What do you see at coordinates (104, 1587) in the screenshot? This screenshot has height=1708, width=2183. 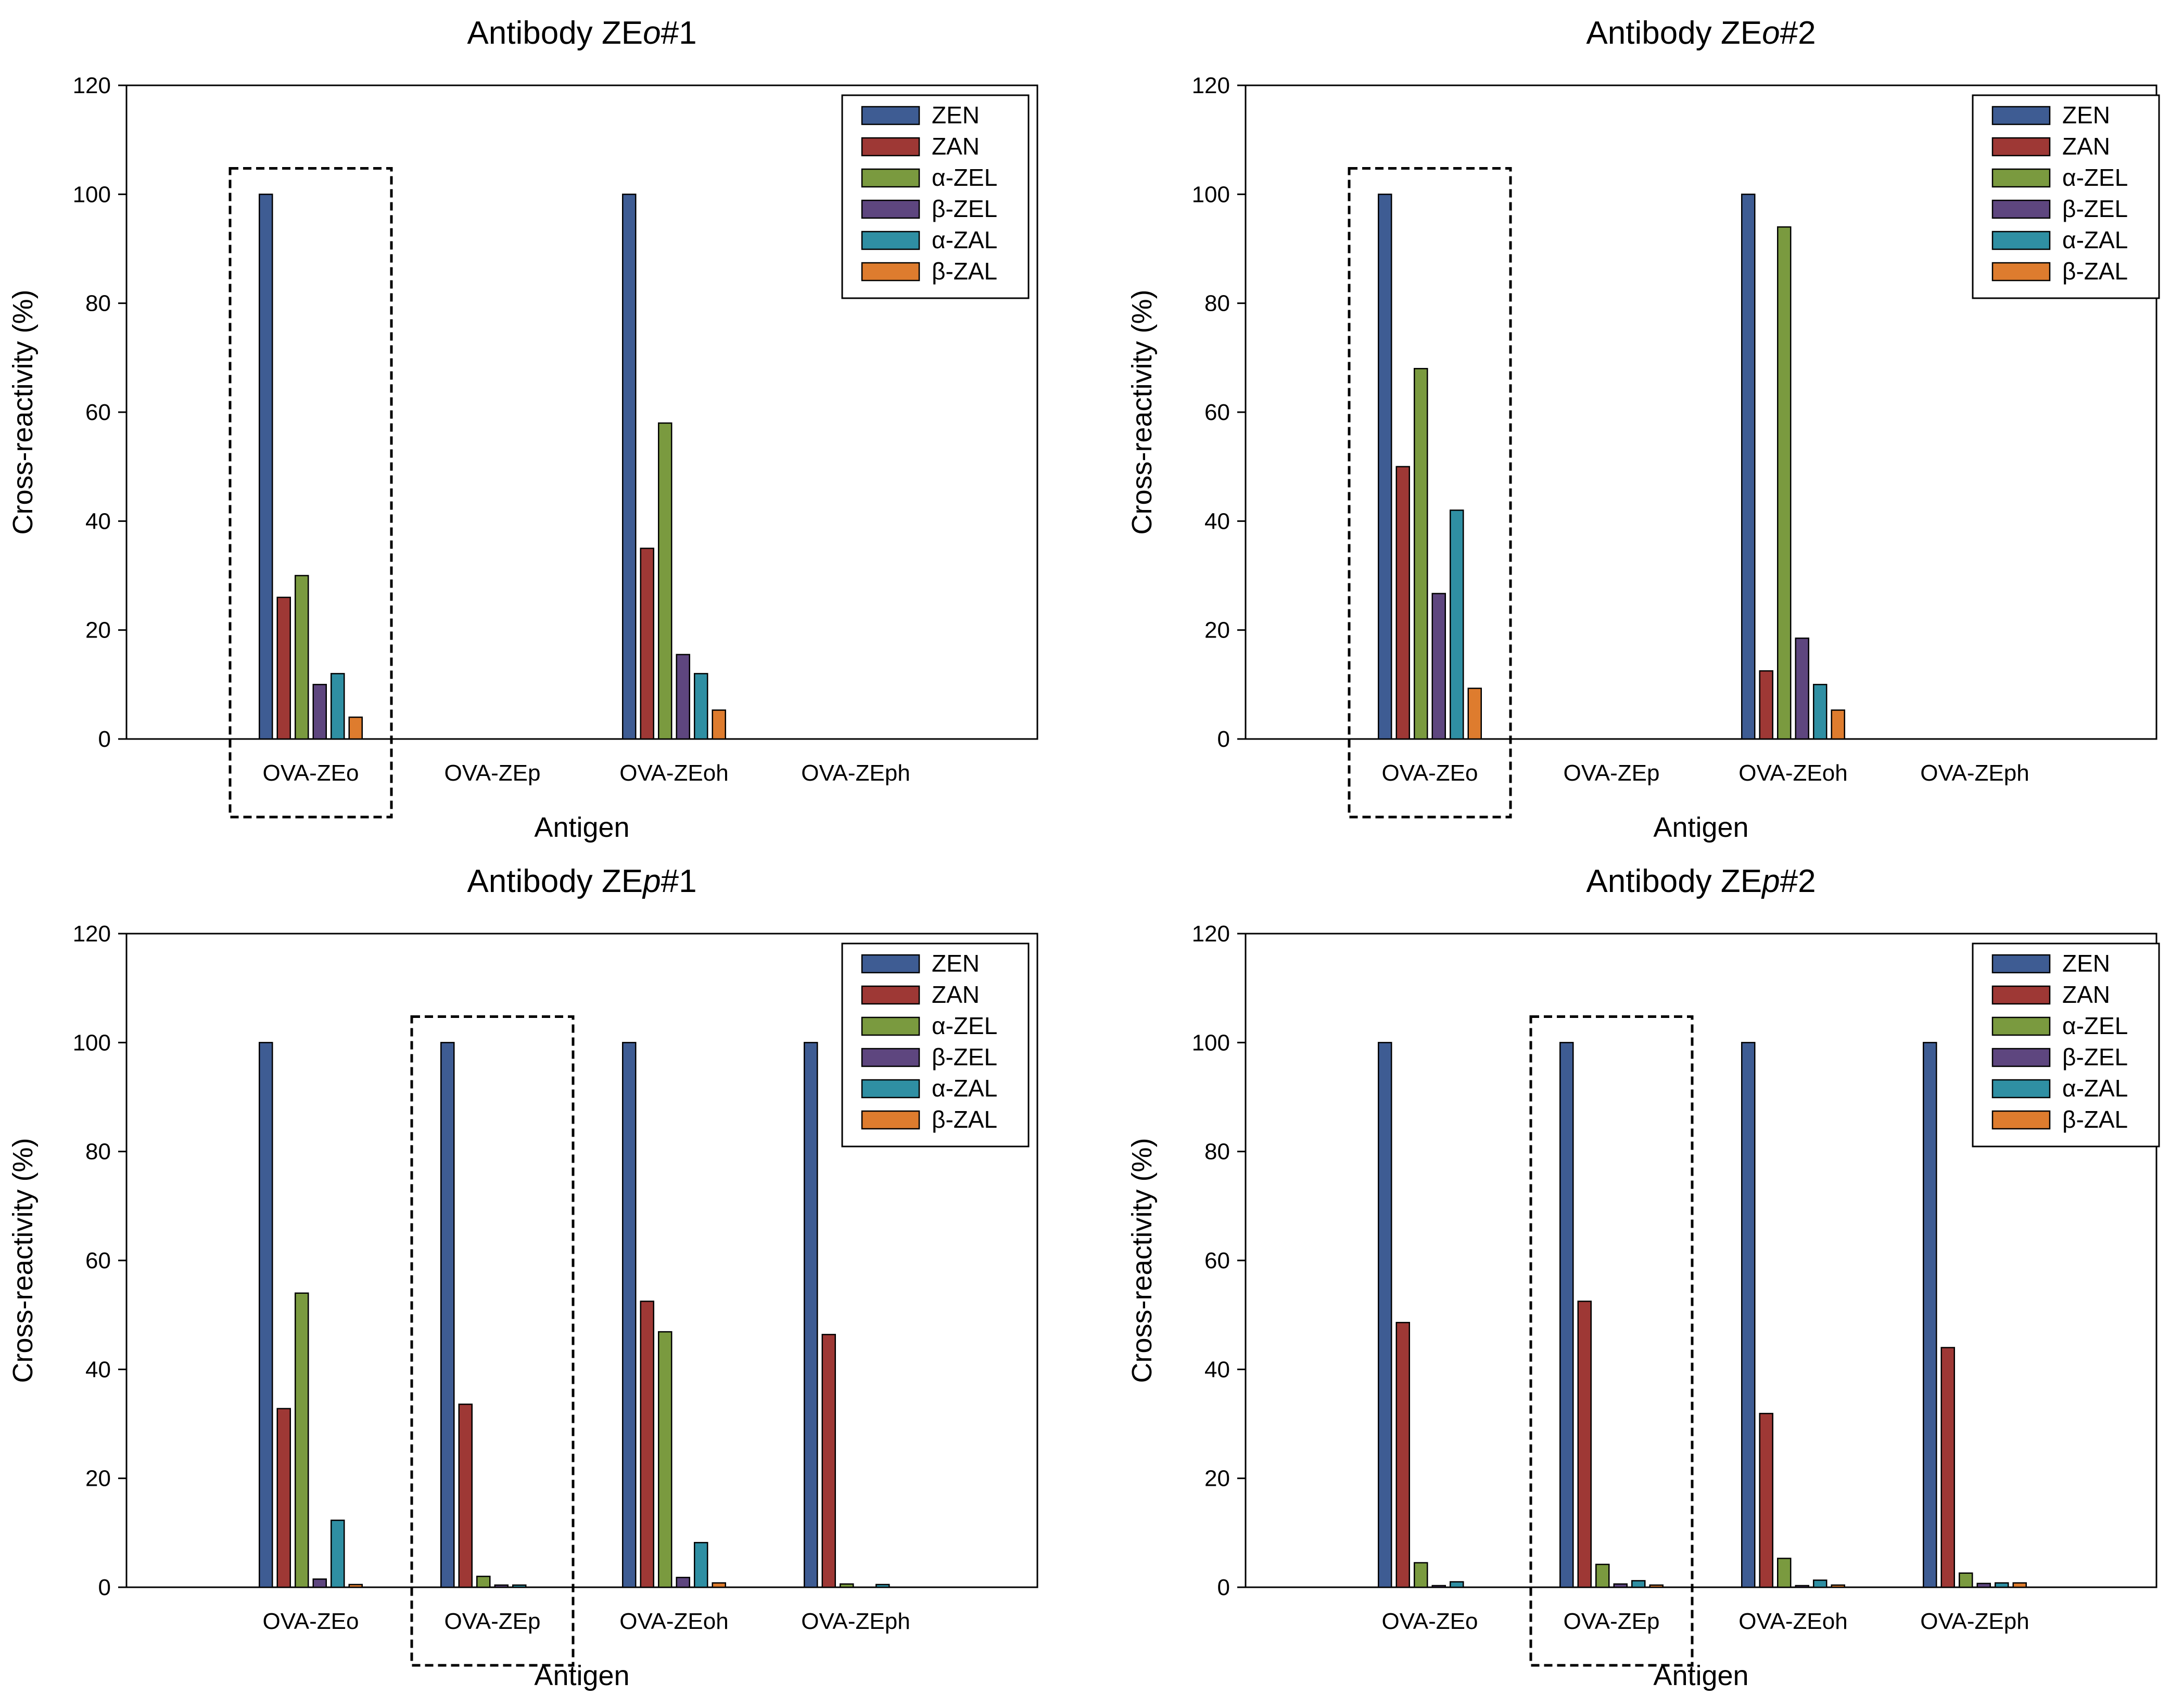 I see `y-tick-label: 0` at bounding box center [104, 1587].